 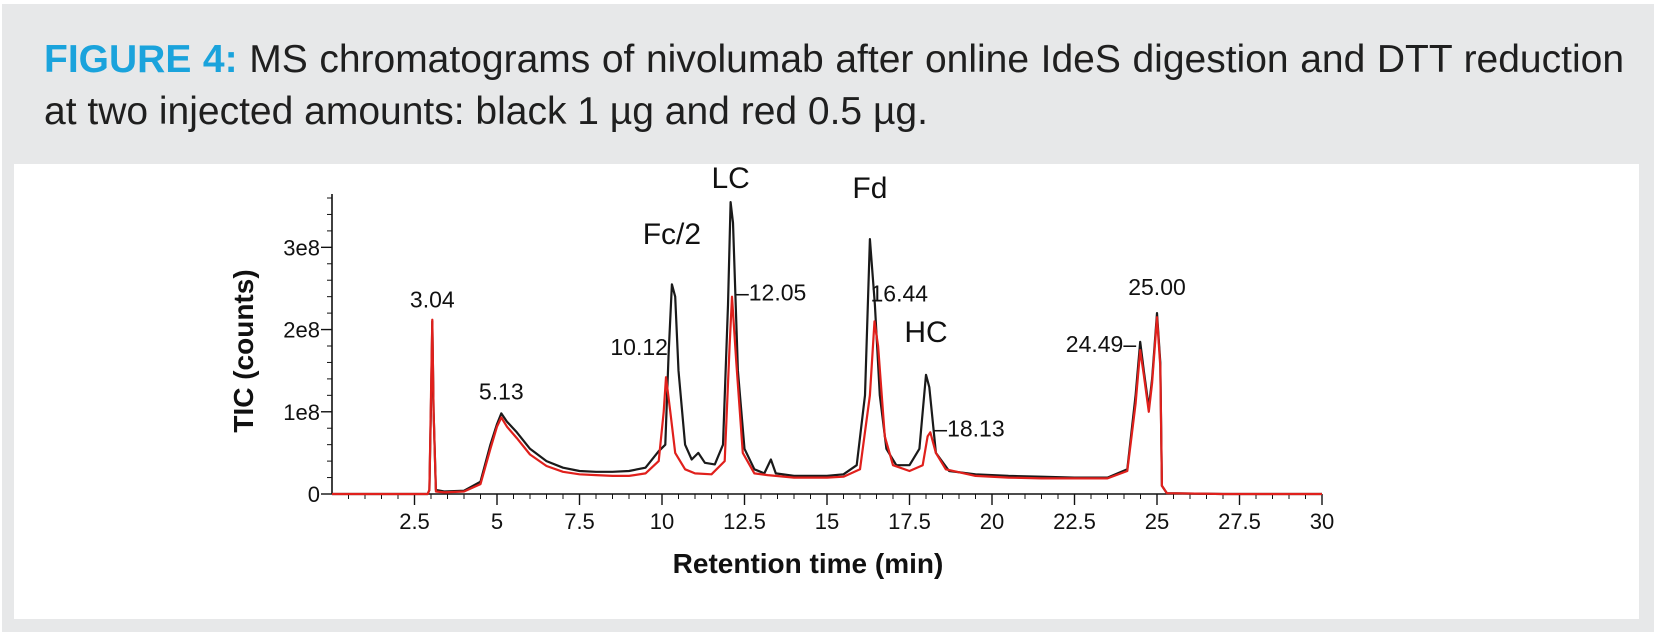 I want to click on peak-label: 16.44, so click(x=900, y=293).